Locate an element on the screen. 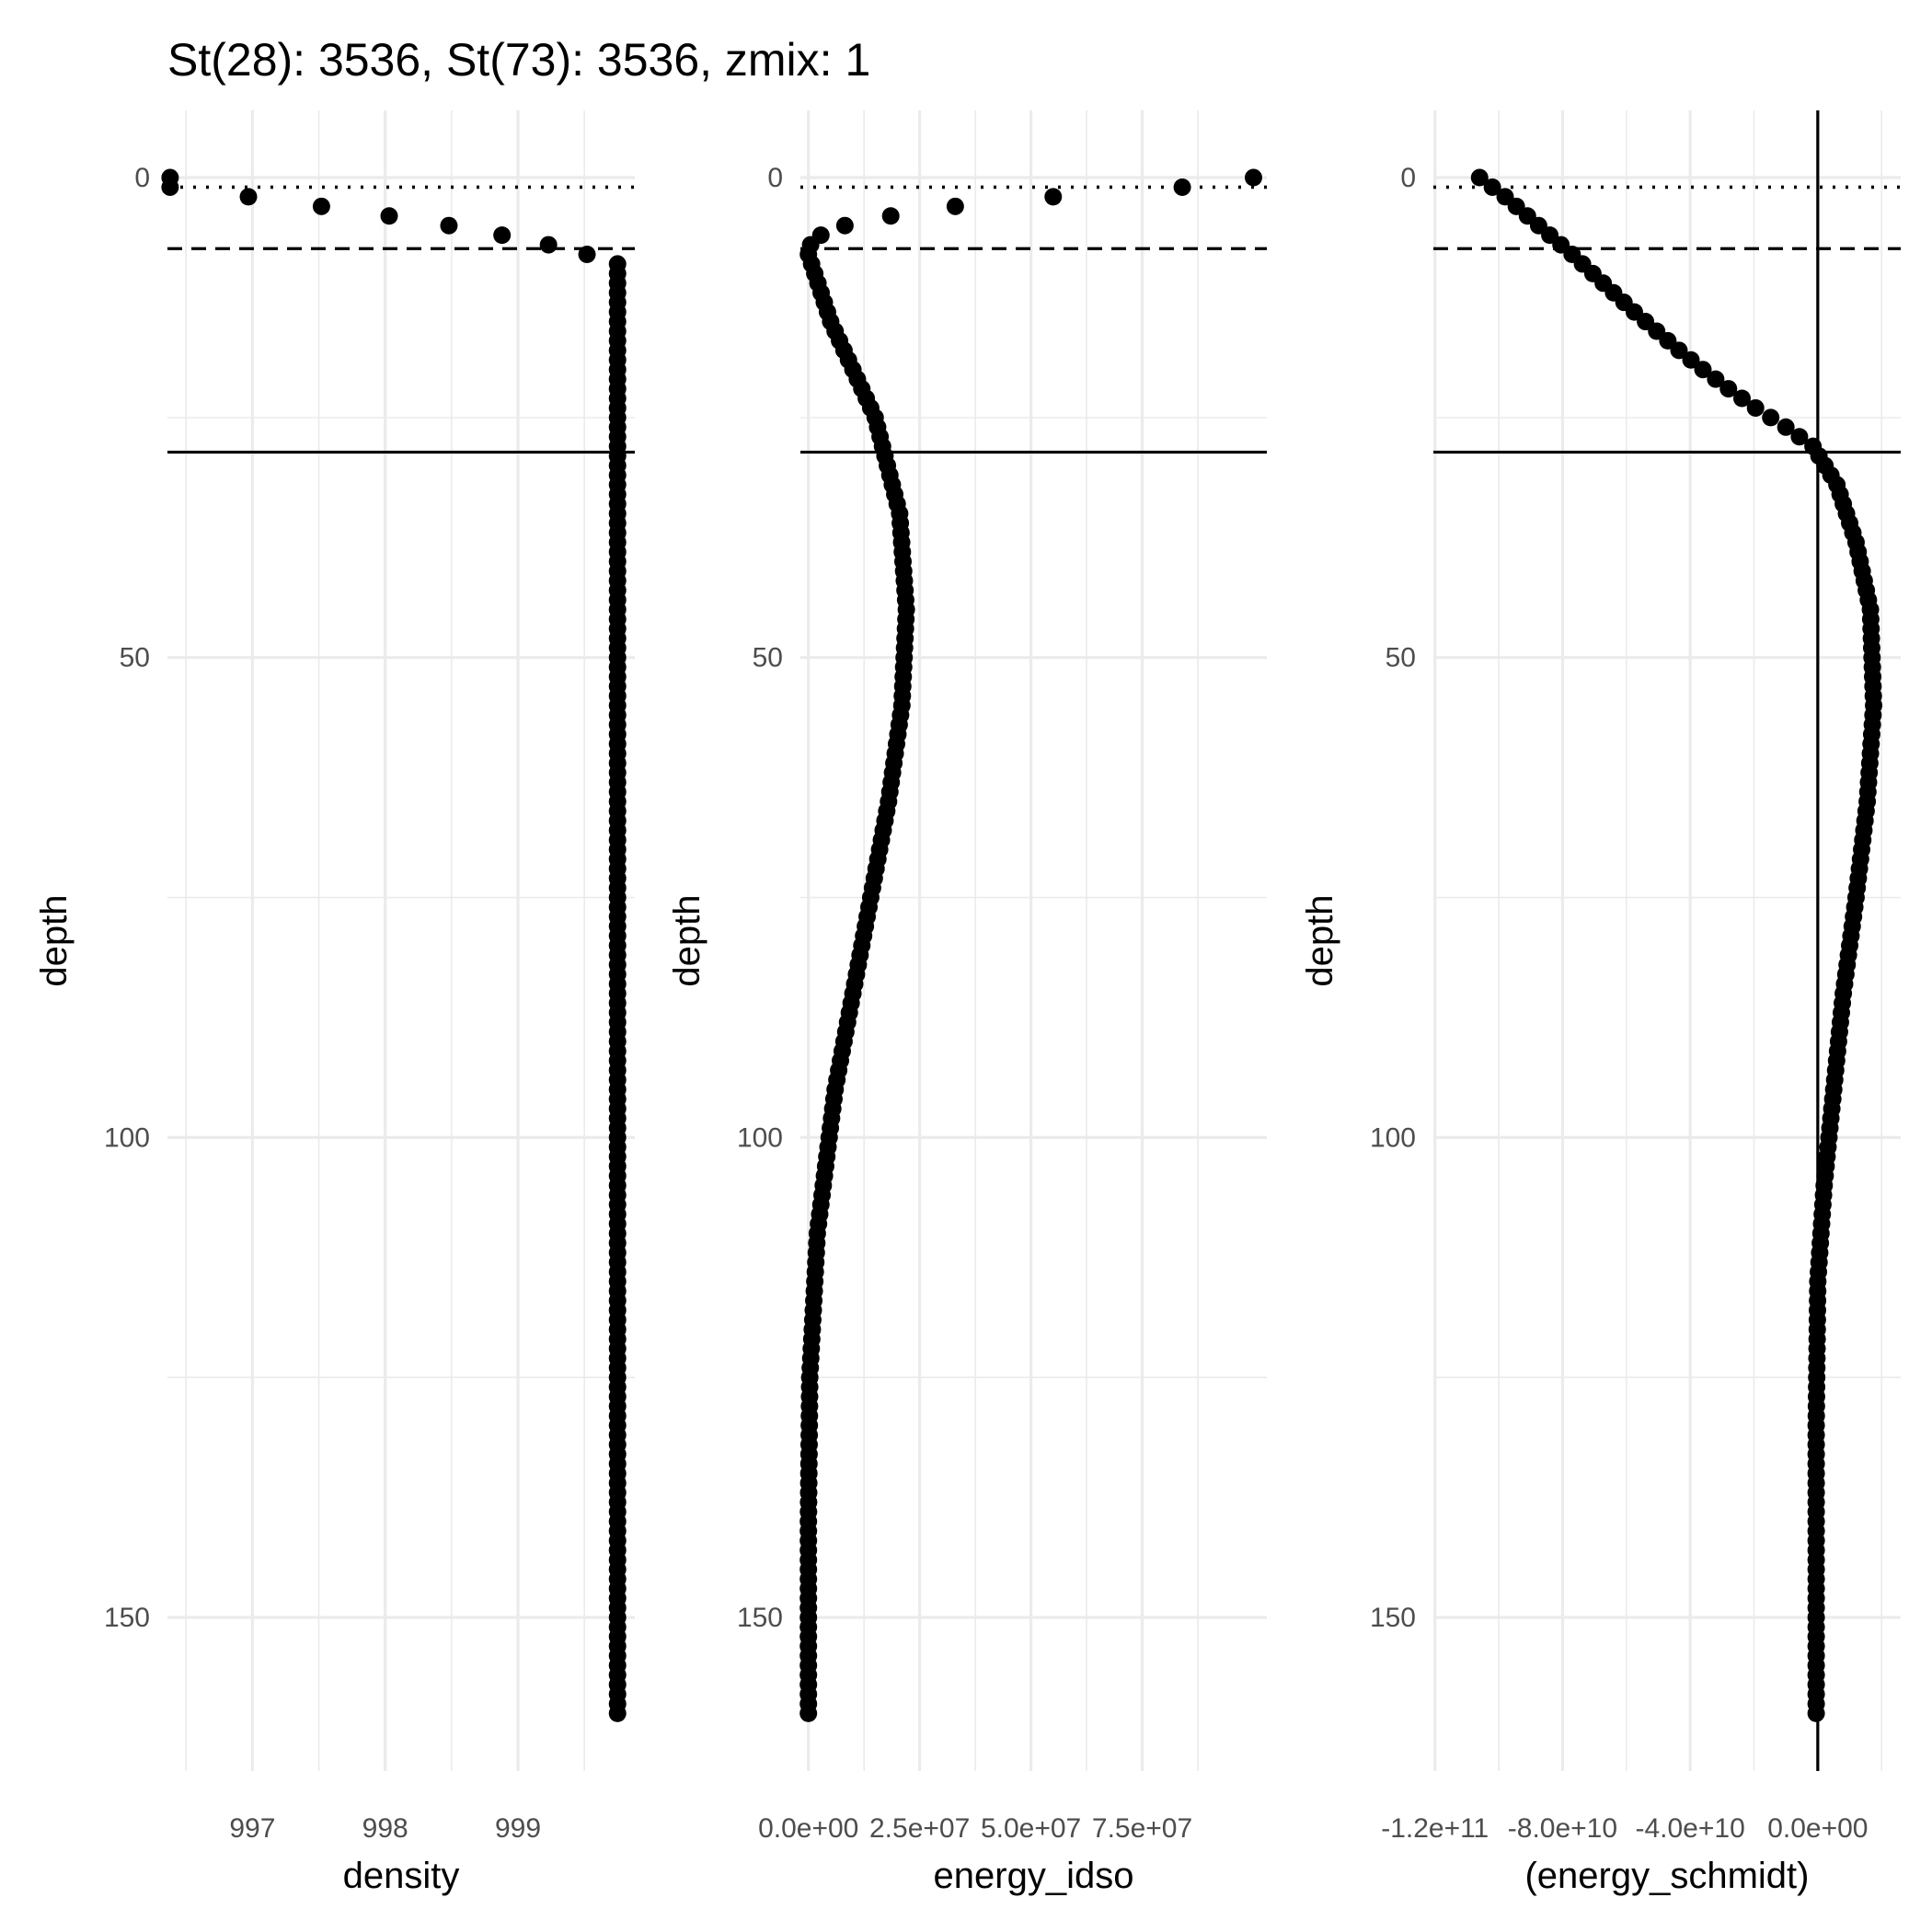 This screenshot has height=1932, width=1932. x-tick-label: -4.0e+10 is located at coordinates (1689, 1828).